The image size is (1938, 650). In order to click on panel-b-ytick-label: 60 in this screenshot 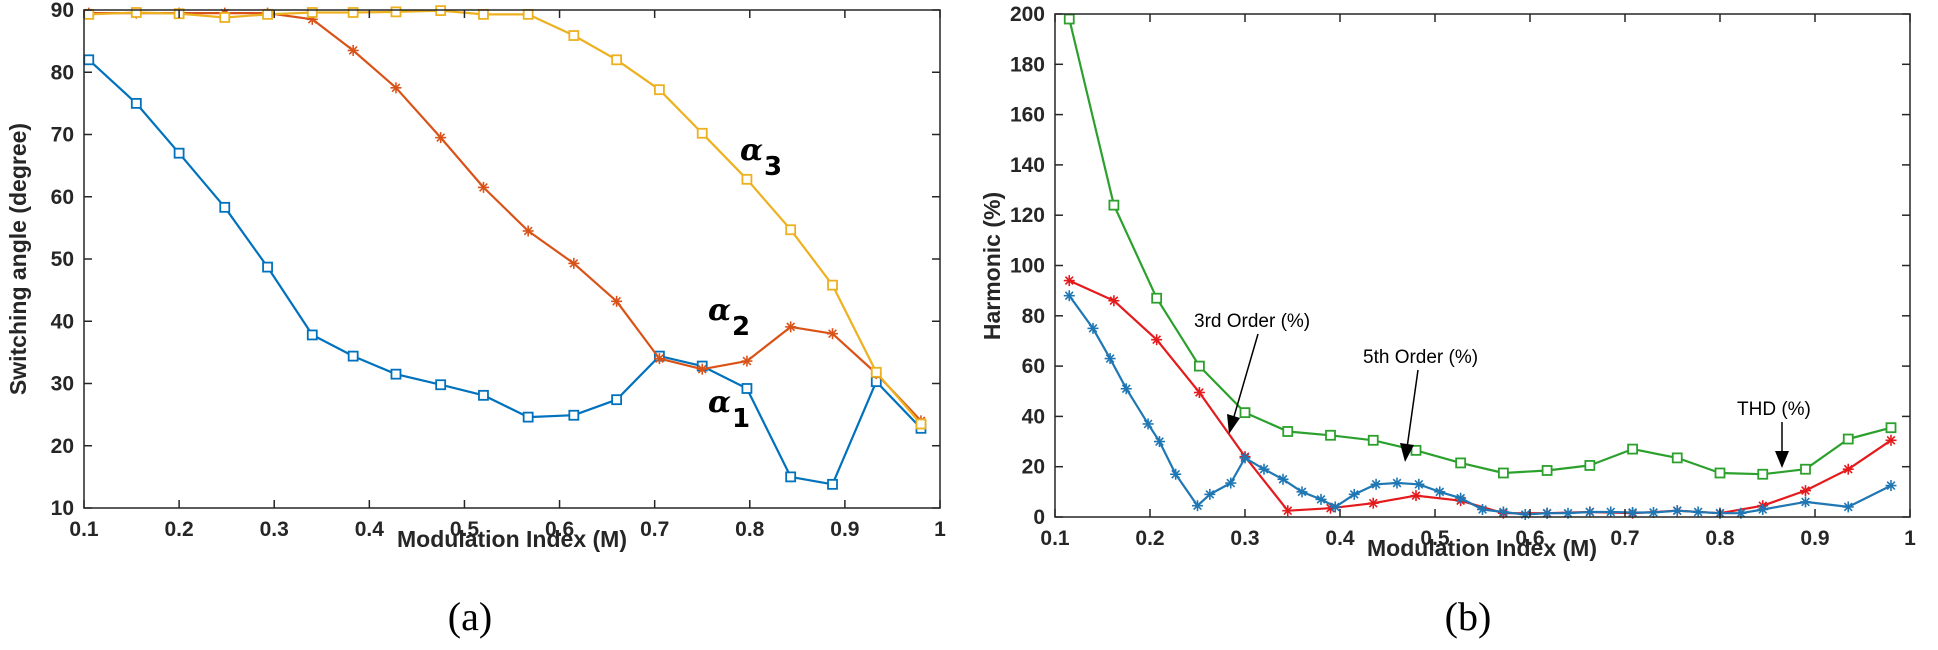, I will do `click(1033, 366)`.